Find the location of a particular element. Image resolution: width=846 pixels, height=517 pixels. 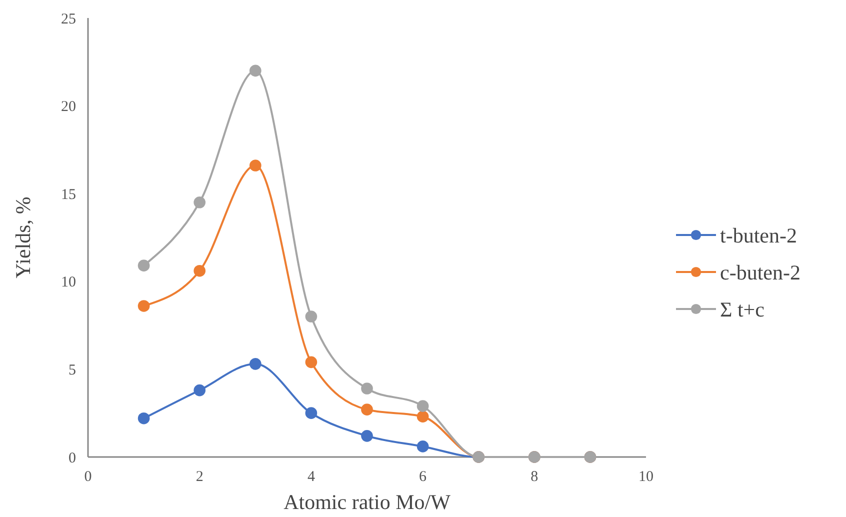

y-axis-title: Yields, % is located at coordinates (23, 237).